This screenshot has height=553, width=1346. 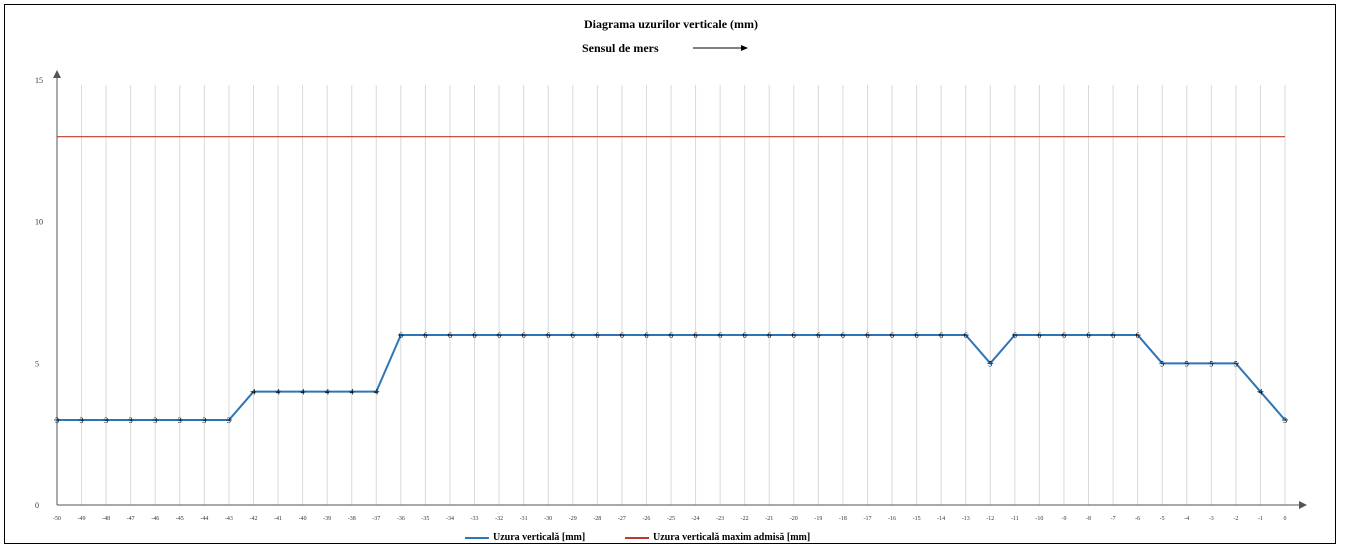 I want to click on x-tick-label: -1, so click(x=1260, y=519).